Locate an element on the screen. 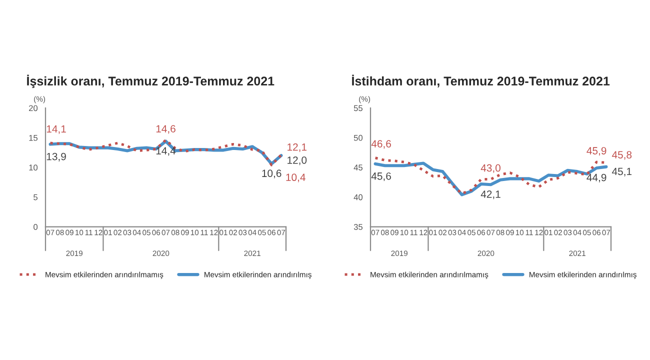 The width and height of the screenshot is (650, 360). y-tick-label: 20 is located at coordinates (33, 108).